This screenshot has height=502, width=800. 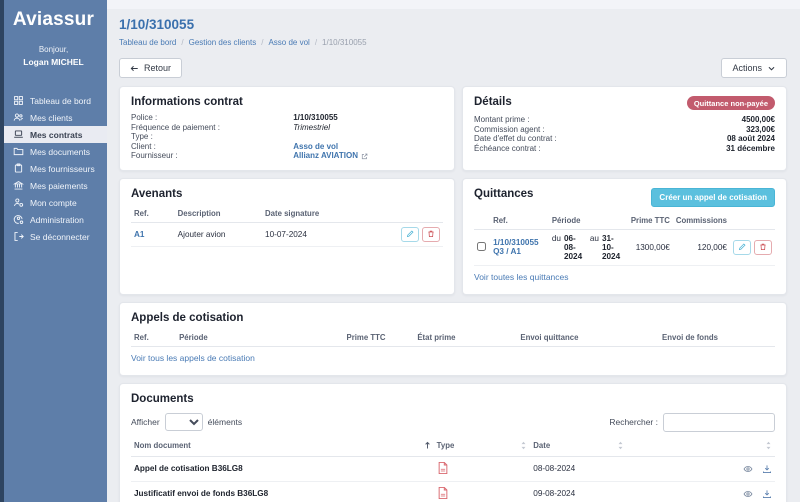 I want to click on status-badge: Quittance non-payée, so click(x=730, y=103).